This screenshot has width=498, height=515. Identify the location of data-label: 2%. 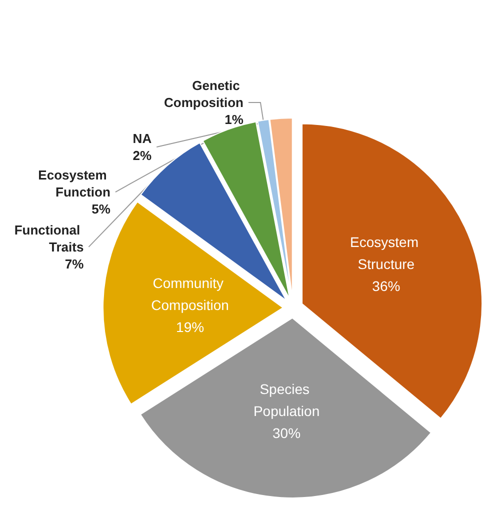
(142, 155).